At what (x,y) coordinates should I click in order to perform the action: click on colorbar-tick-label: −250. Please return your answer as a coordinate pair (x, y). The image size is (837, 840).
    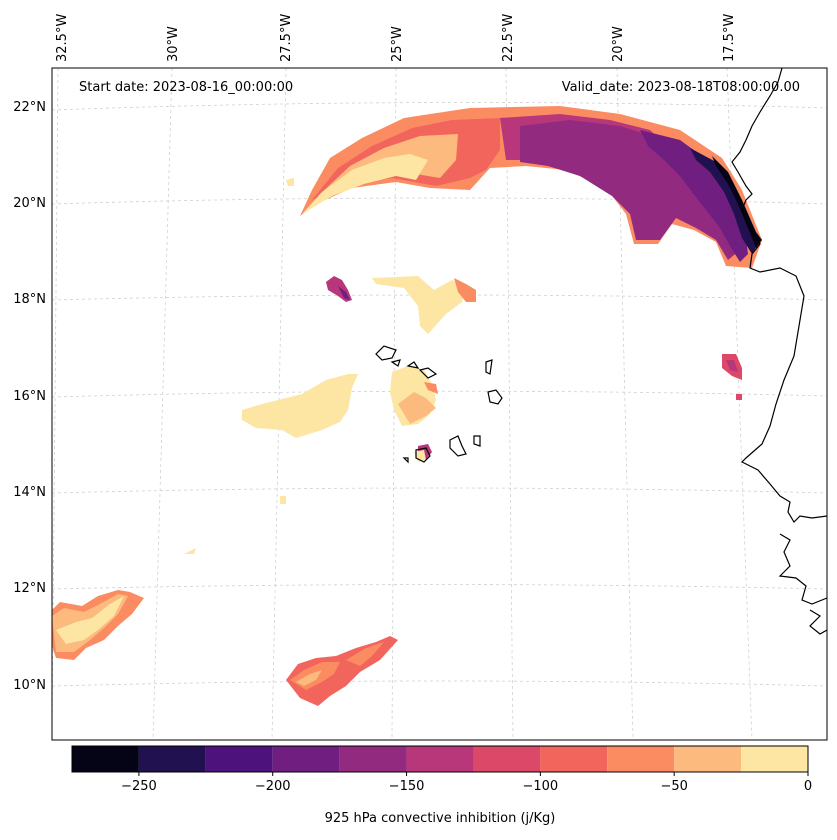
    Looking at the image, I should click on (139, 786).